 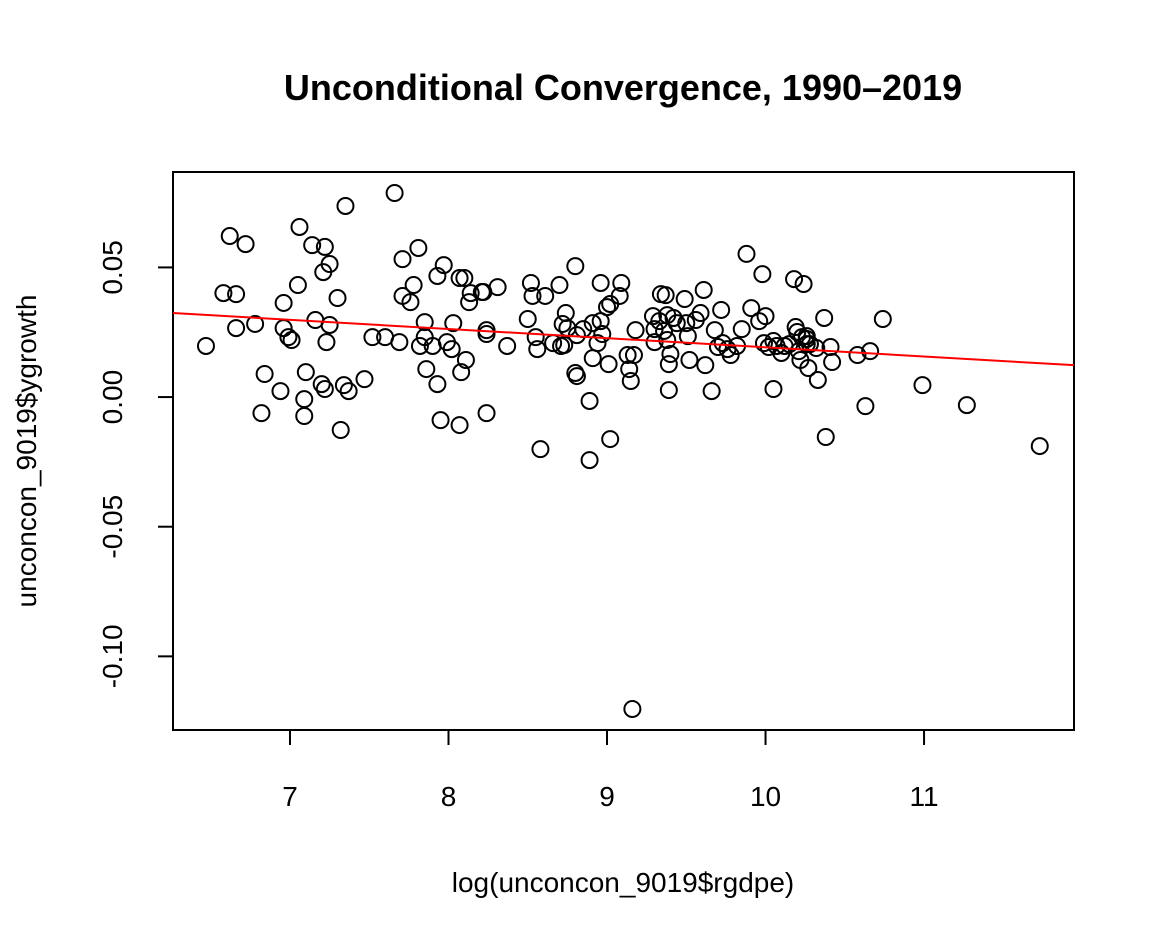 I want to click on chart-title: Unconditional Convergence, 1990–2019, so click(x=623, y=87).